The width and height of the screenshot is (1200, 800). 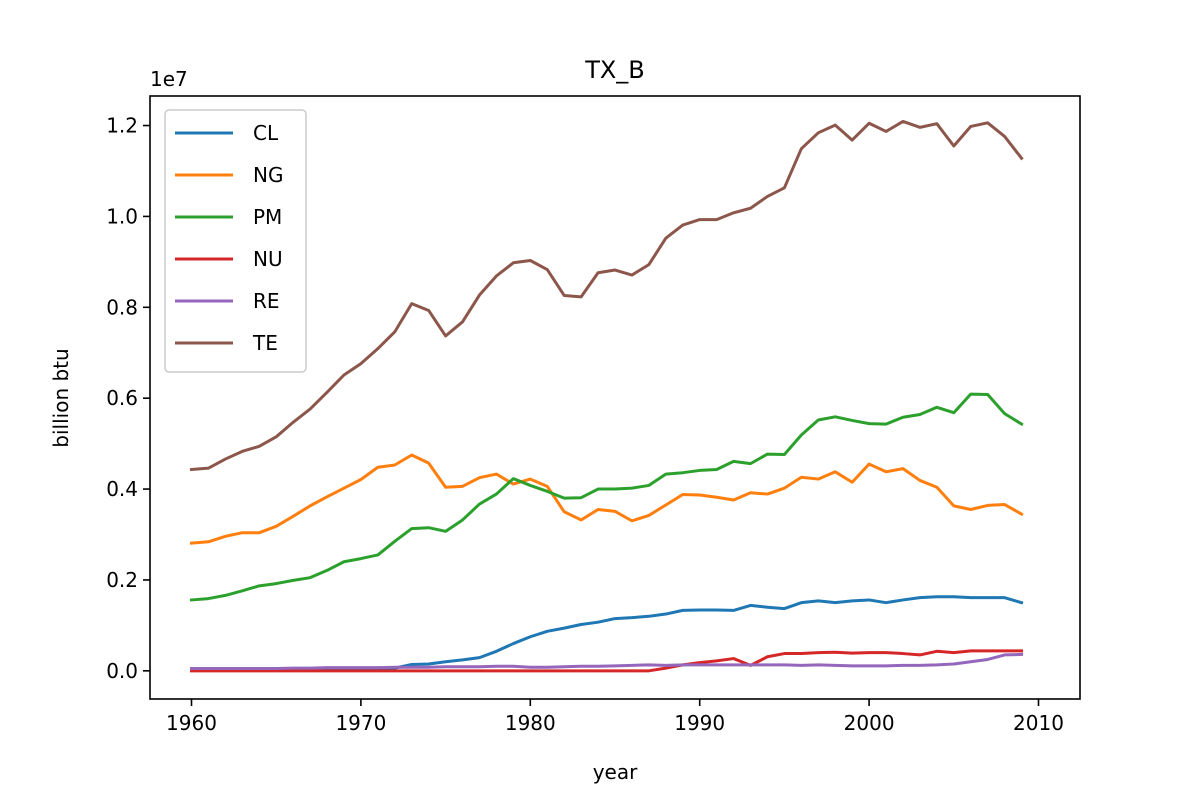 I want to click on x-tick-label: 2000, so click(x=869, y=723).